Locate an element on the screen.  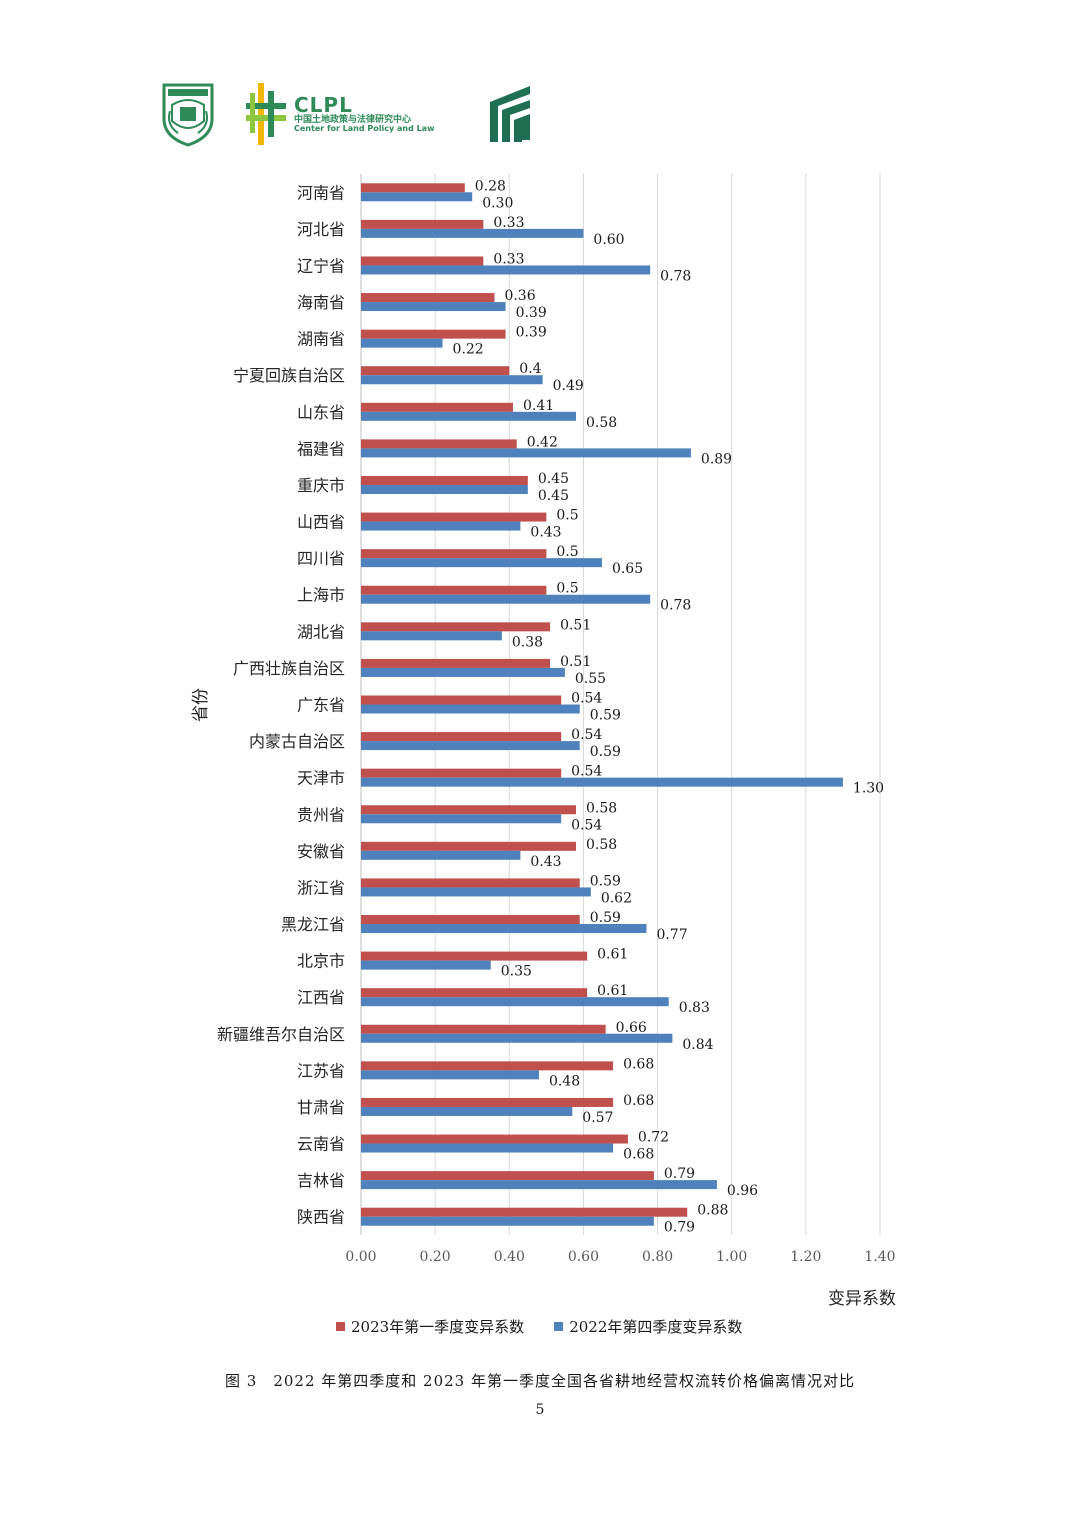
y-axis-title: 省份 is located at coordinates (201, 705).